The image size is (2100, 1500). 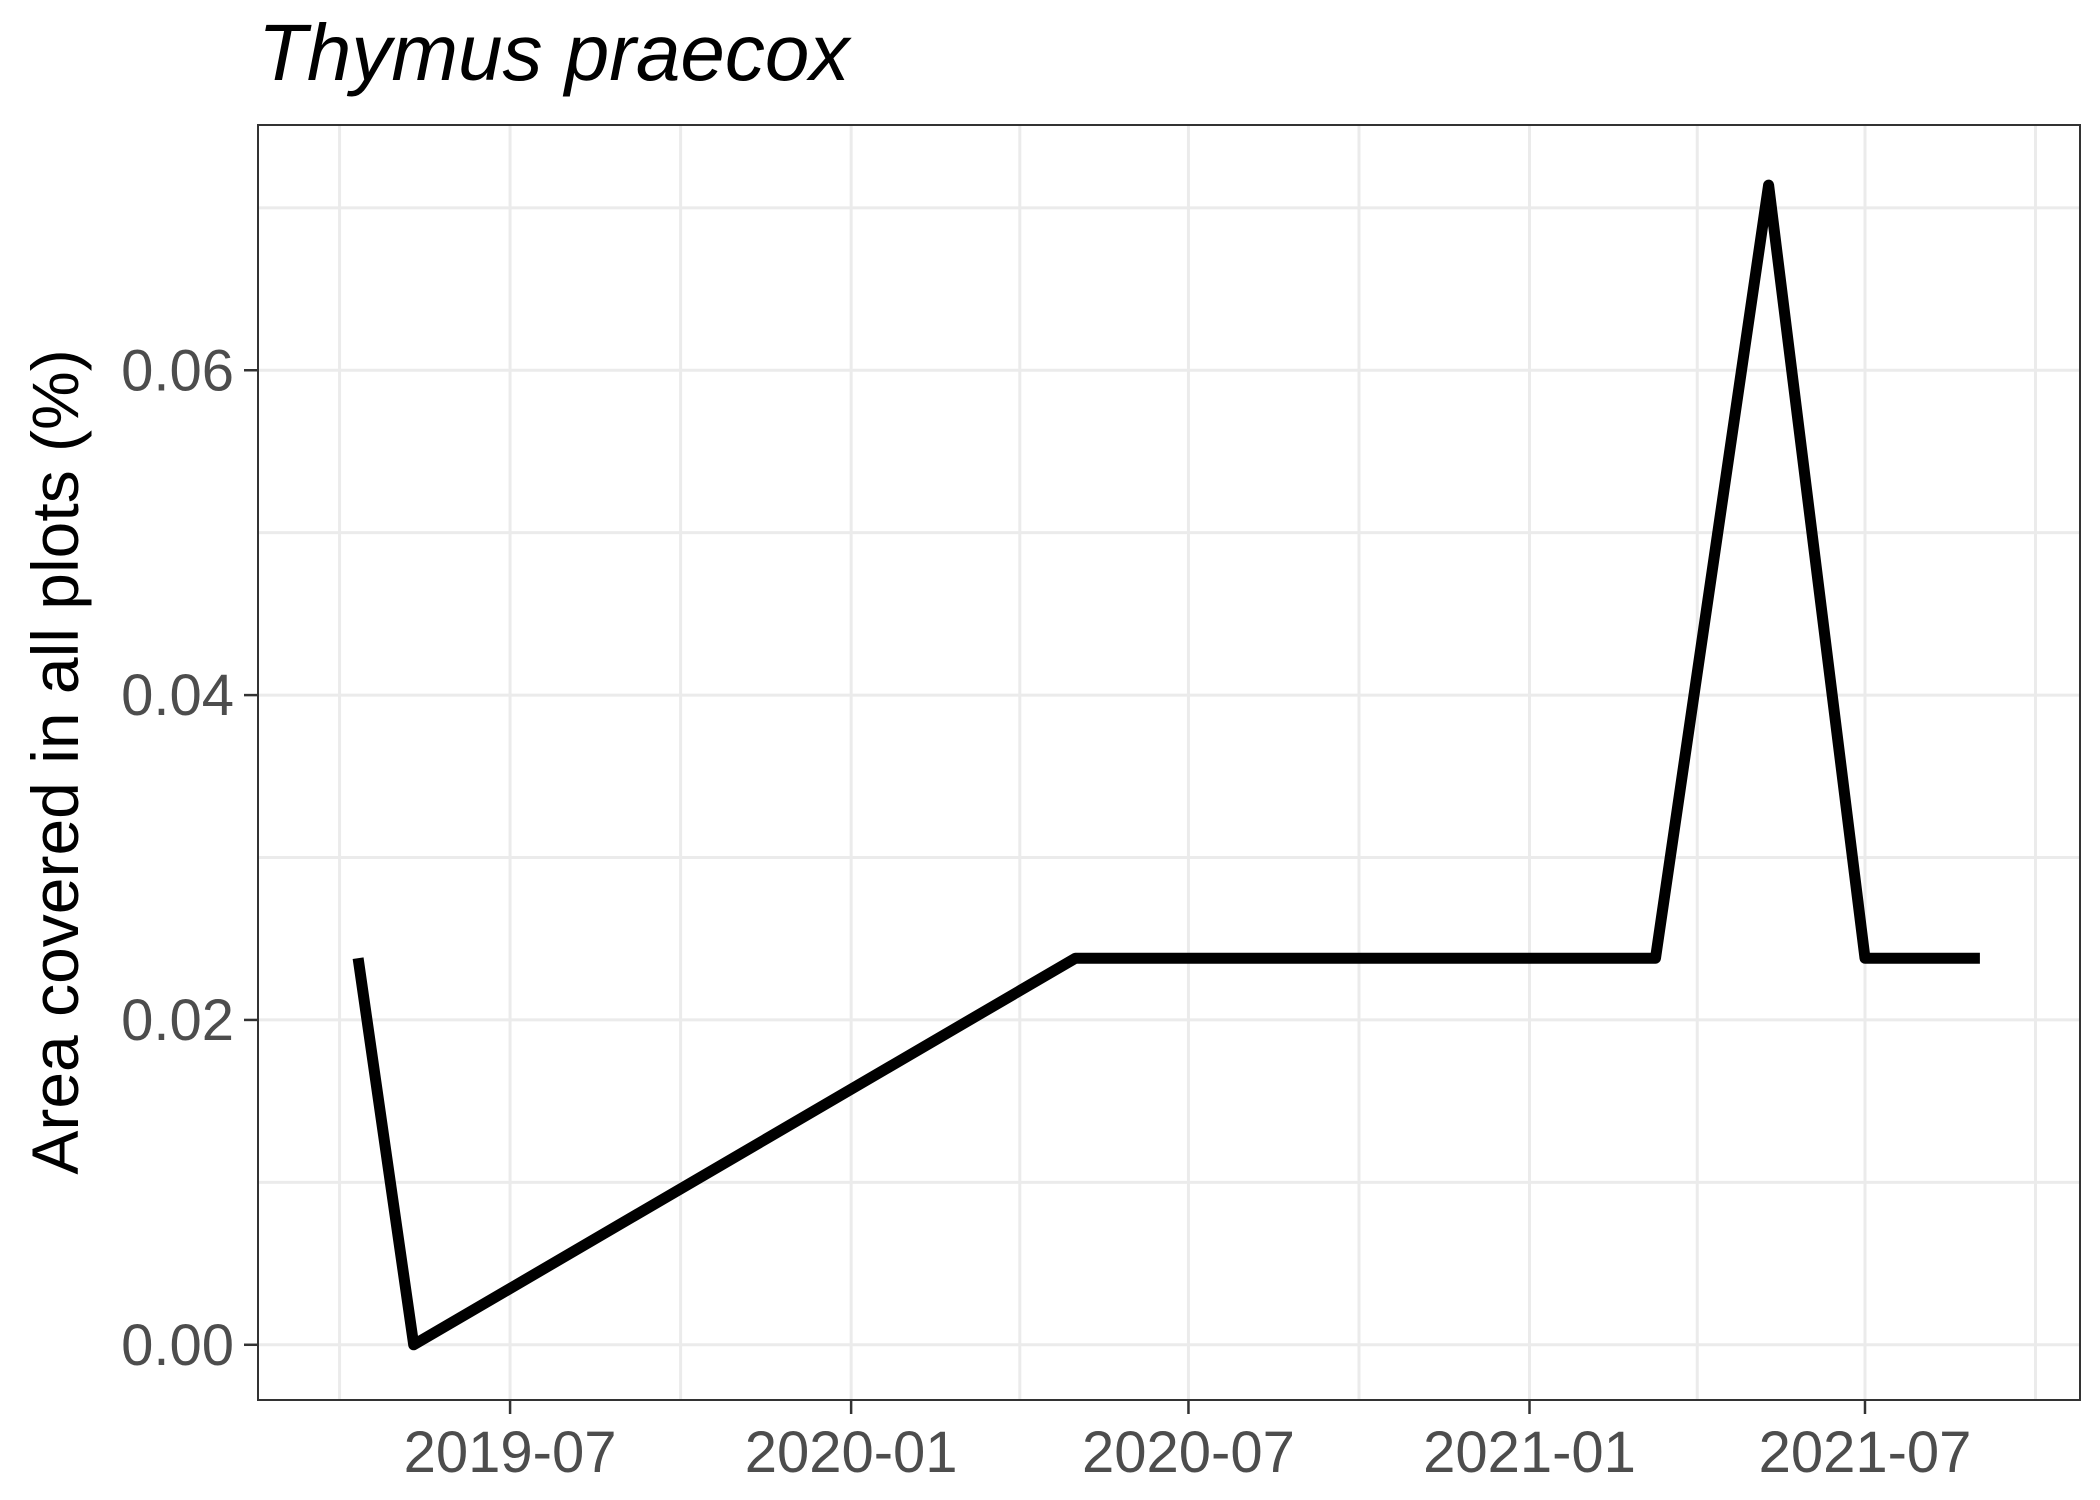 What do you see at coordinates (1188, 1452) in the screenshot?
I see `x-tick-label: 2020-07` at bounding box center [1188, 1452].